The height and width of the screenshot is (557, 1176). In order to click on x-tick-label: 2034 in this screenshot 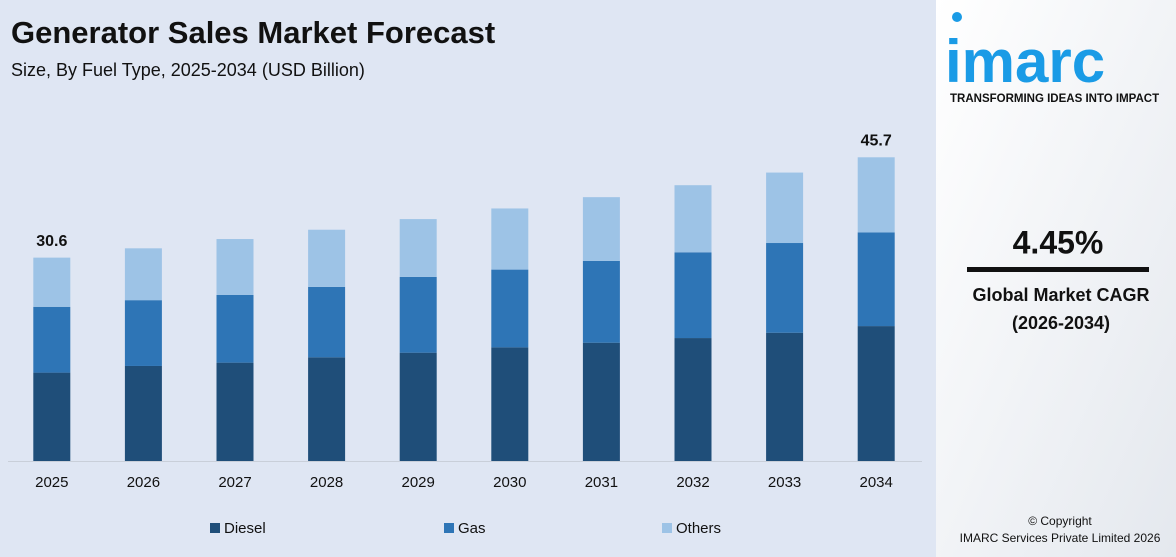, I will do `click(876, 482)`.